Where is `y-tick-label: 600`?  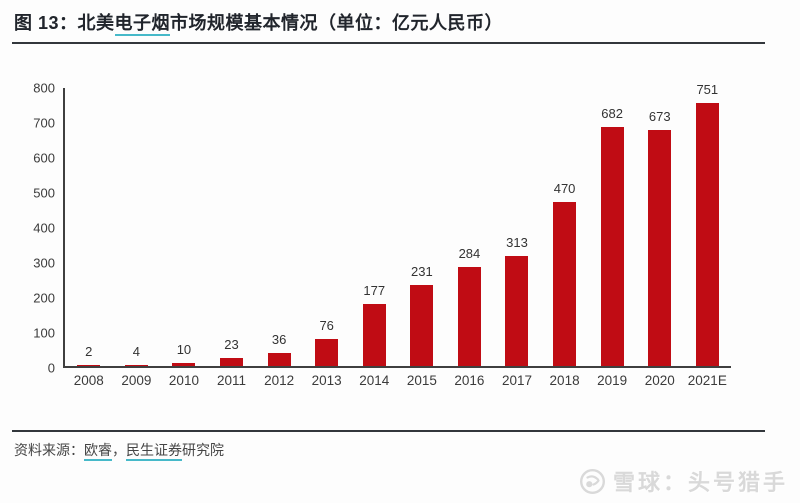 y-tick-label: 600 is located at coordinates (44, 158).